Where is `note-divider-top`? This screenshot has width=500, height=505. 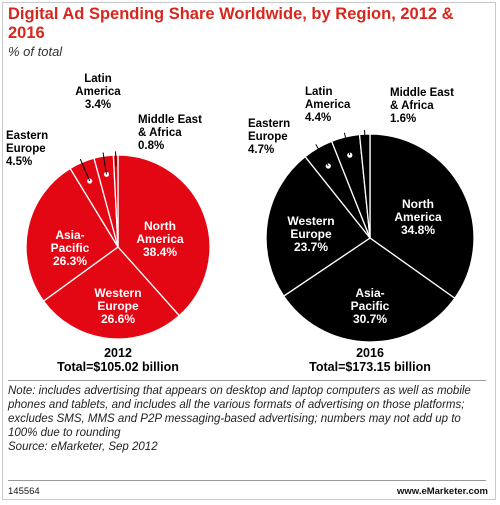
note-divider-top is located at coordinates (247, 380).